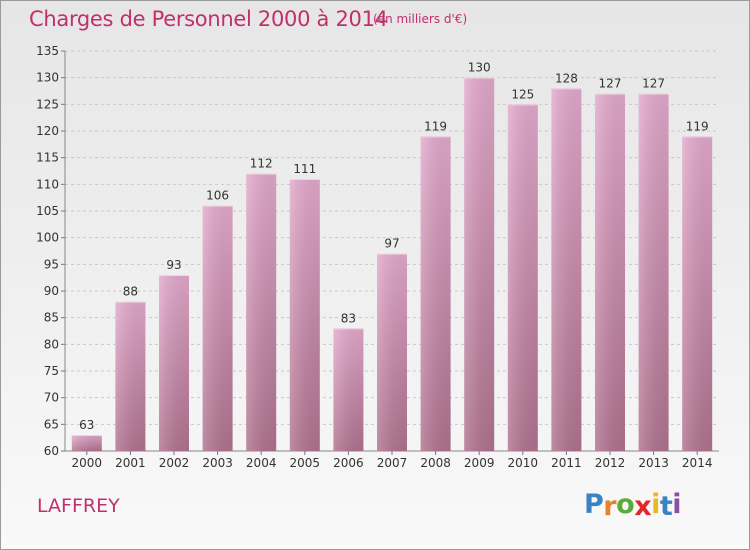 Image resolution: width=750 pixels, height=550 pixels. I want to click on x-tick-label-2005: 2005, so click(305, 463).